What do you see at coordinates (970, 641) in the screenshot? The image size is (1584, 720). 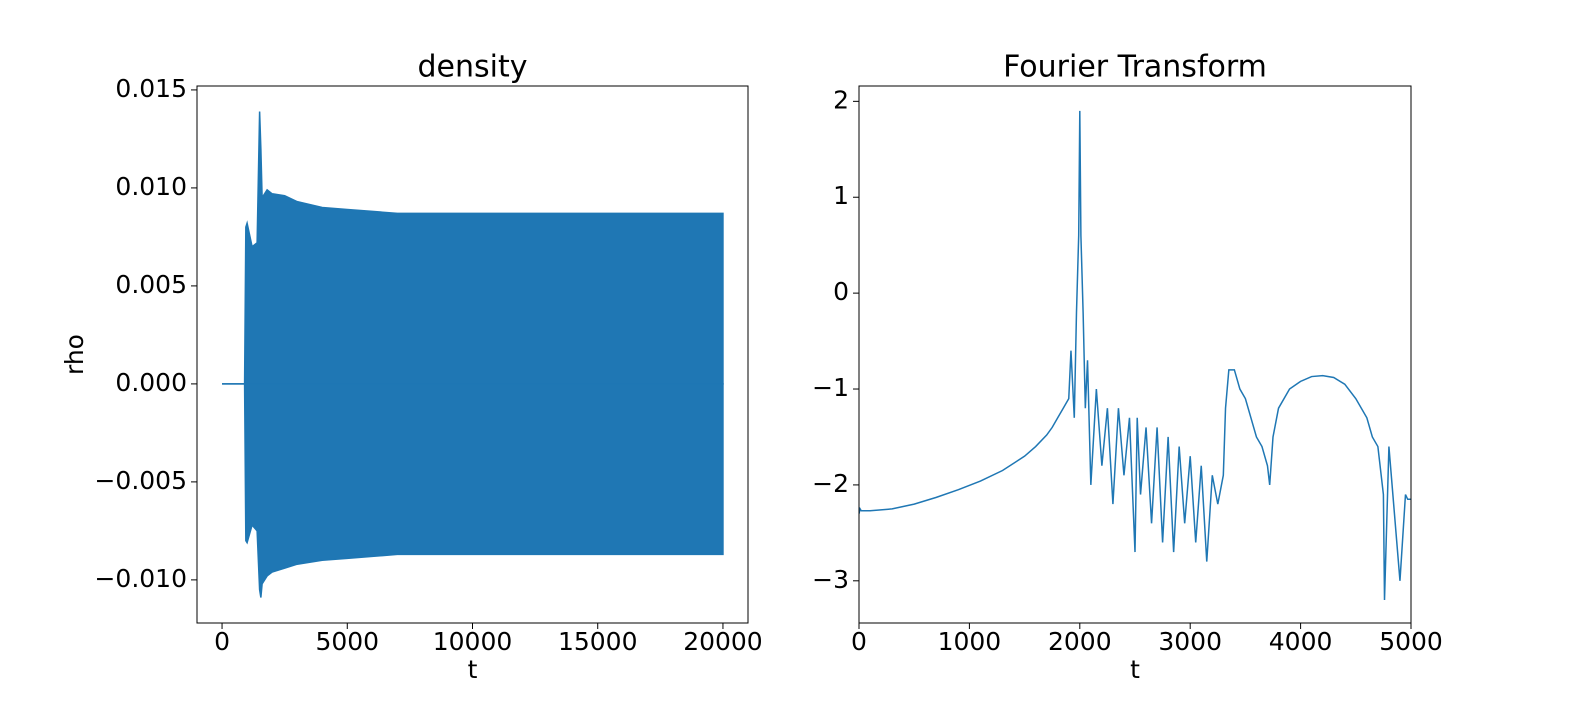 I see `x-tick-label: 1000` at bounding box center [970, 641].